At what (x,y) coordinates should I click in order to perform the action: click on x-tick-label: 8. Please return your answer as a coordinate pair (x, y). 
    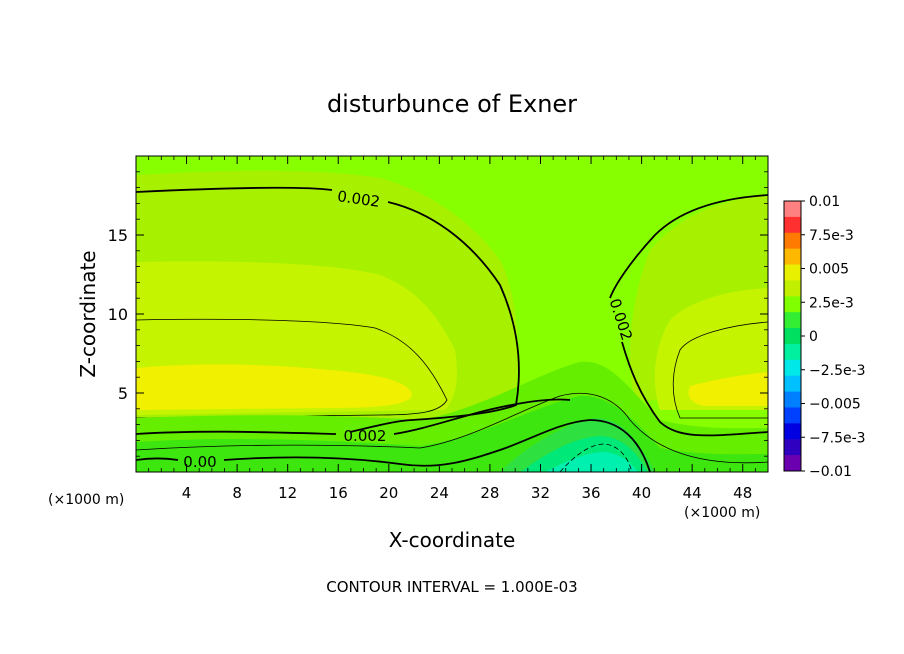
    Looking at the image, I should click on (237, 493).